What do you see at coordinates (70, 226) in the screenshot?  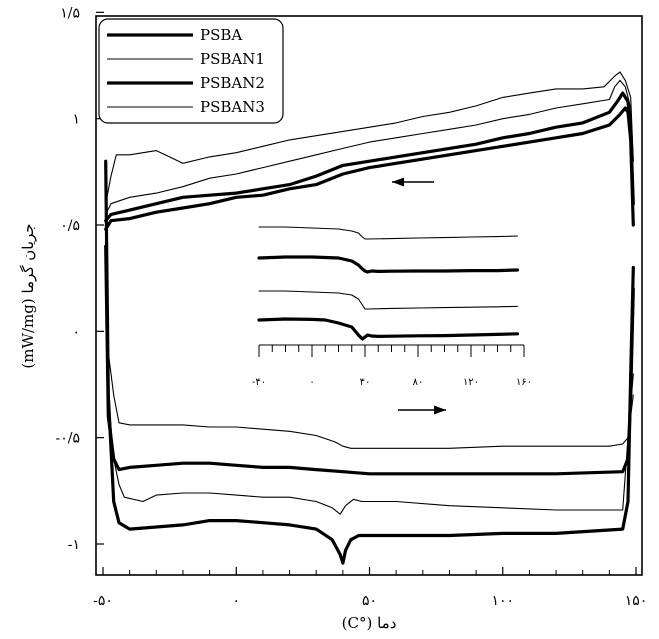 I see `y-tick-label: ۰/۵` at bounding box center [70, 226].